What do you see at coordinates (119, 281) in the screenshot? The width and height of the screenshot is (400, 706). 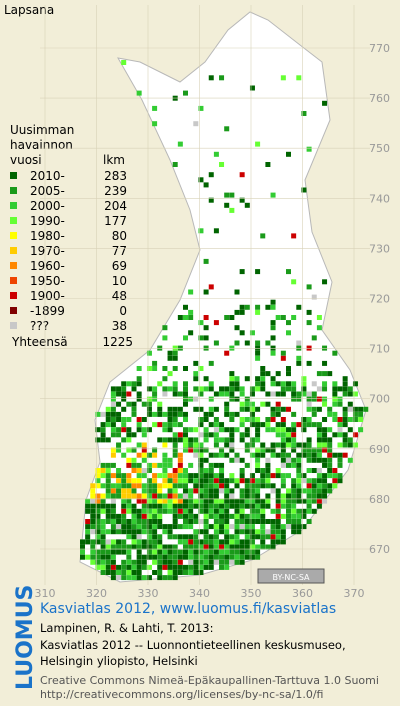 I see `legend-count: 10` at bounding box center [119, 281].